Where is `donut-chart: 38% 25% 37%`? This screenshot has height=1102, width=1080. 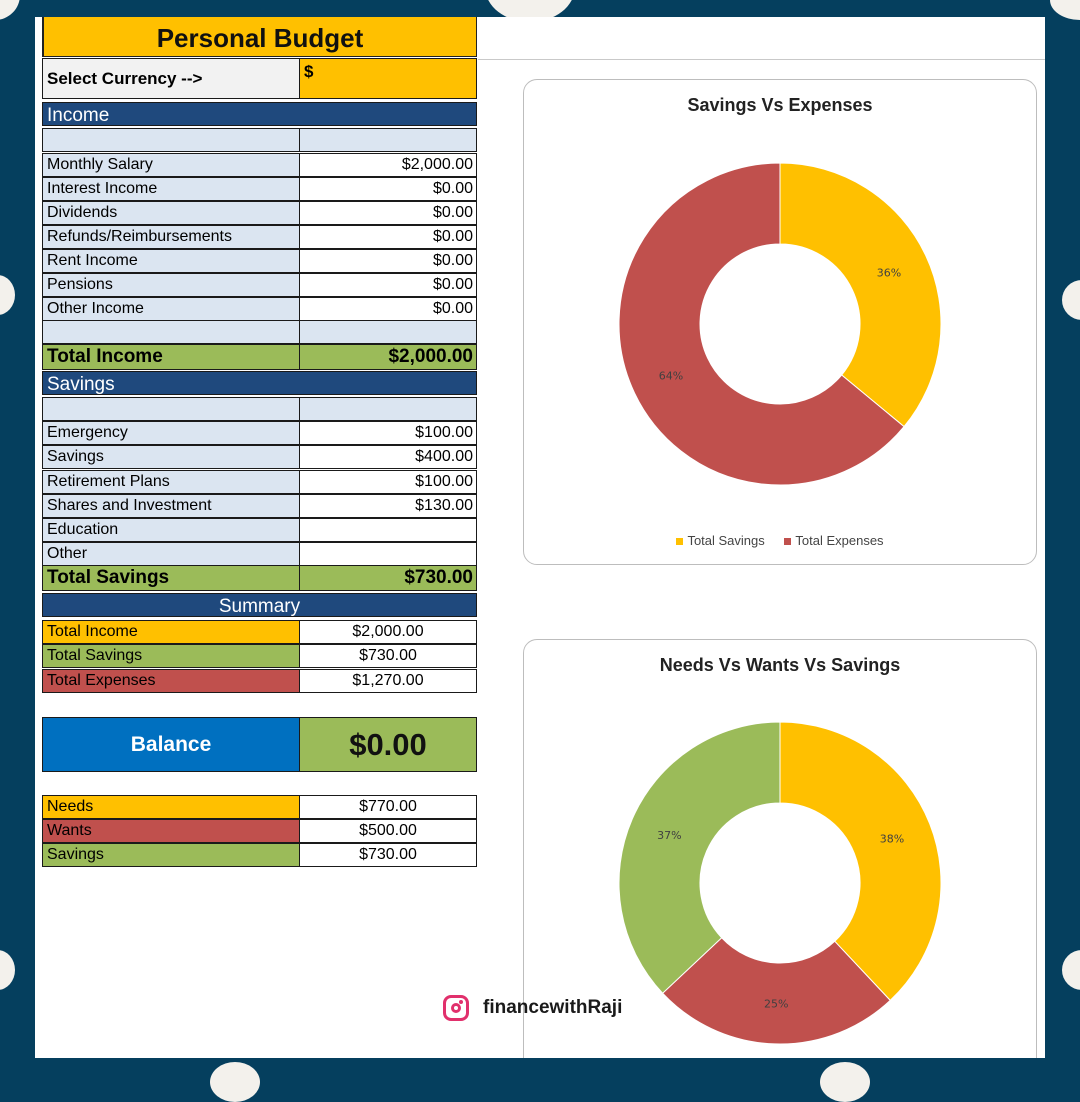
donut-chart: 38% 25% 37% is located at coordinates (780, 883).